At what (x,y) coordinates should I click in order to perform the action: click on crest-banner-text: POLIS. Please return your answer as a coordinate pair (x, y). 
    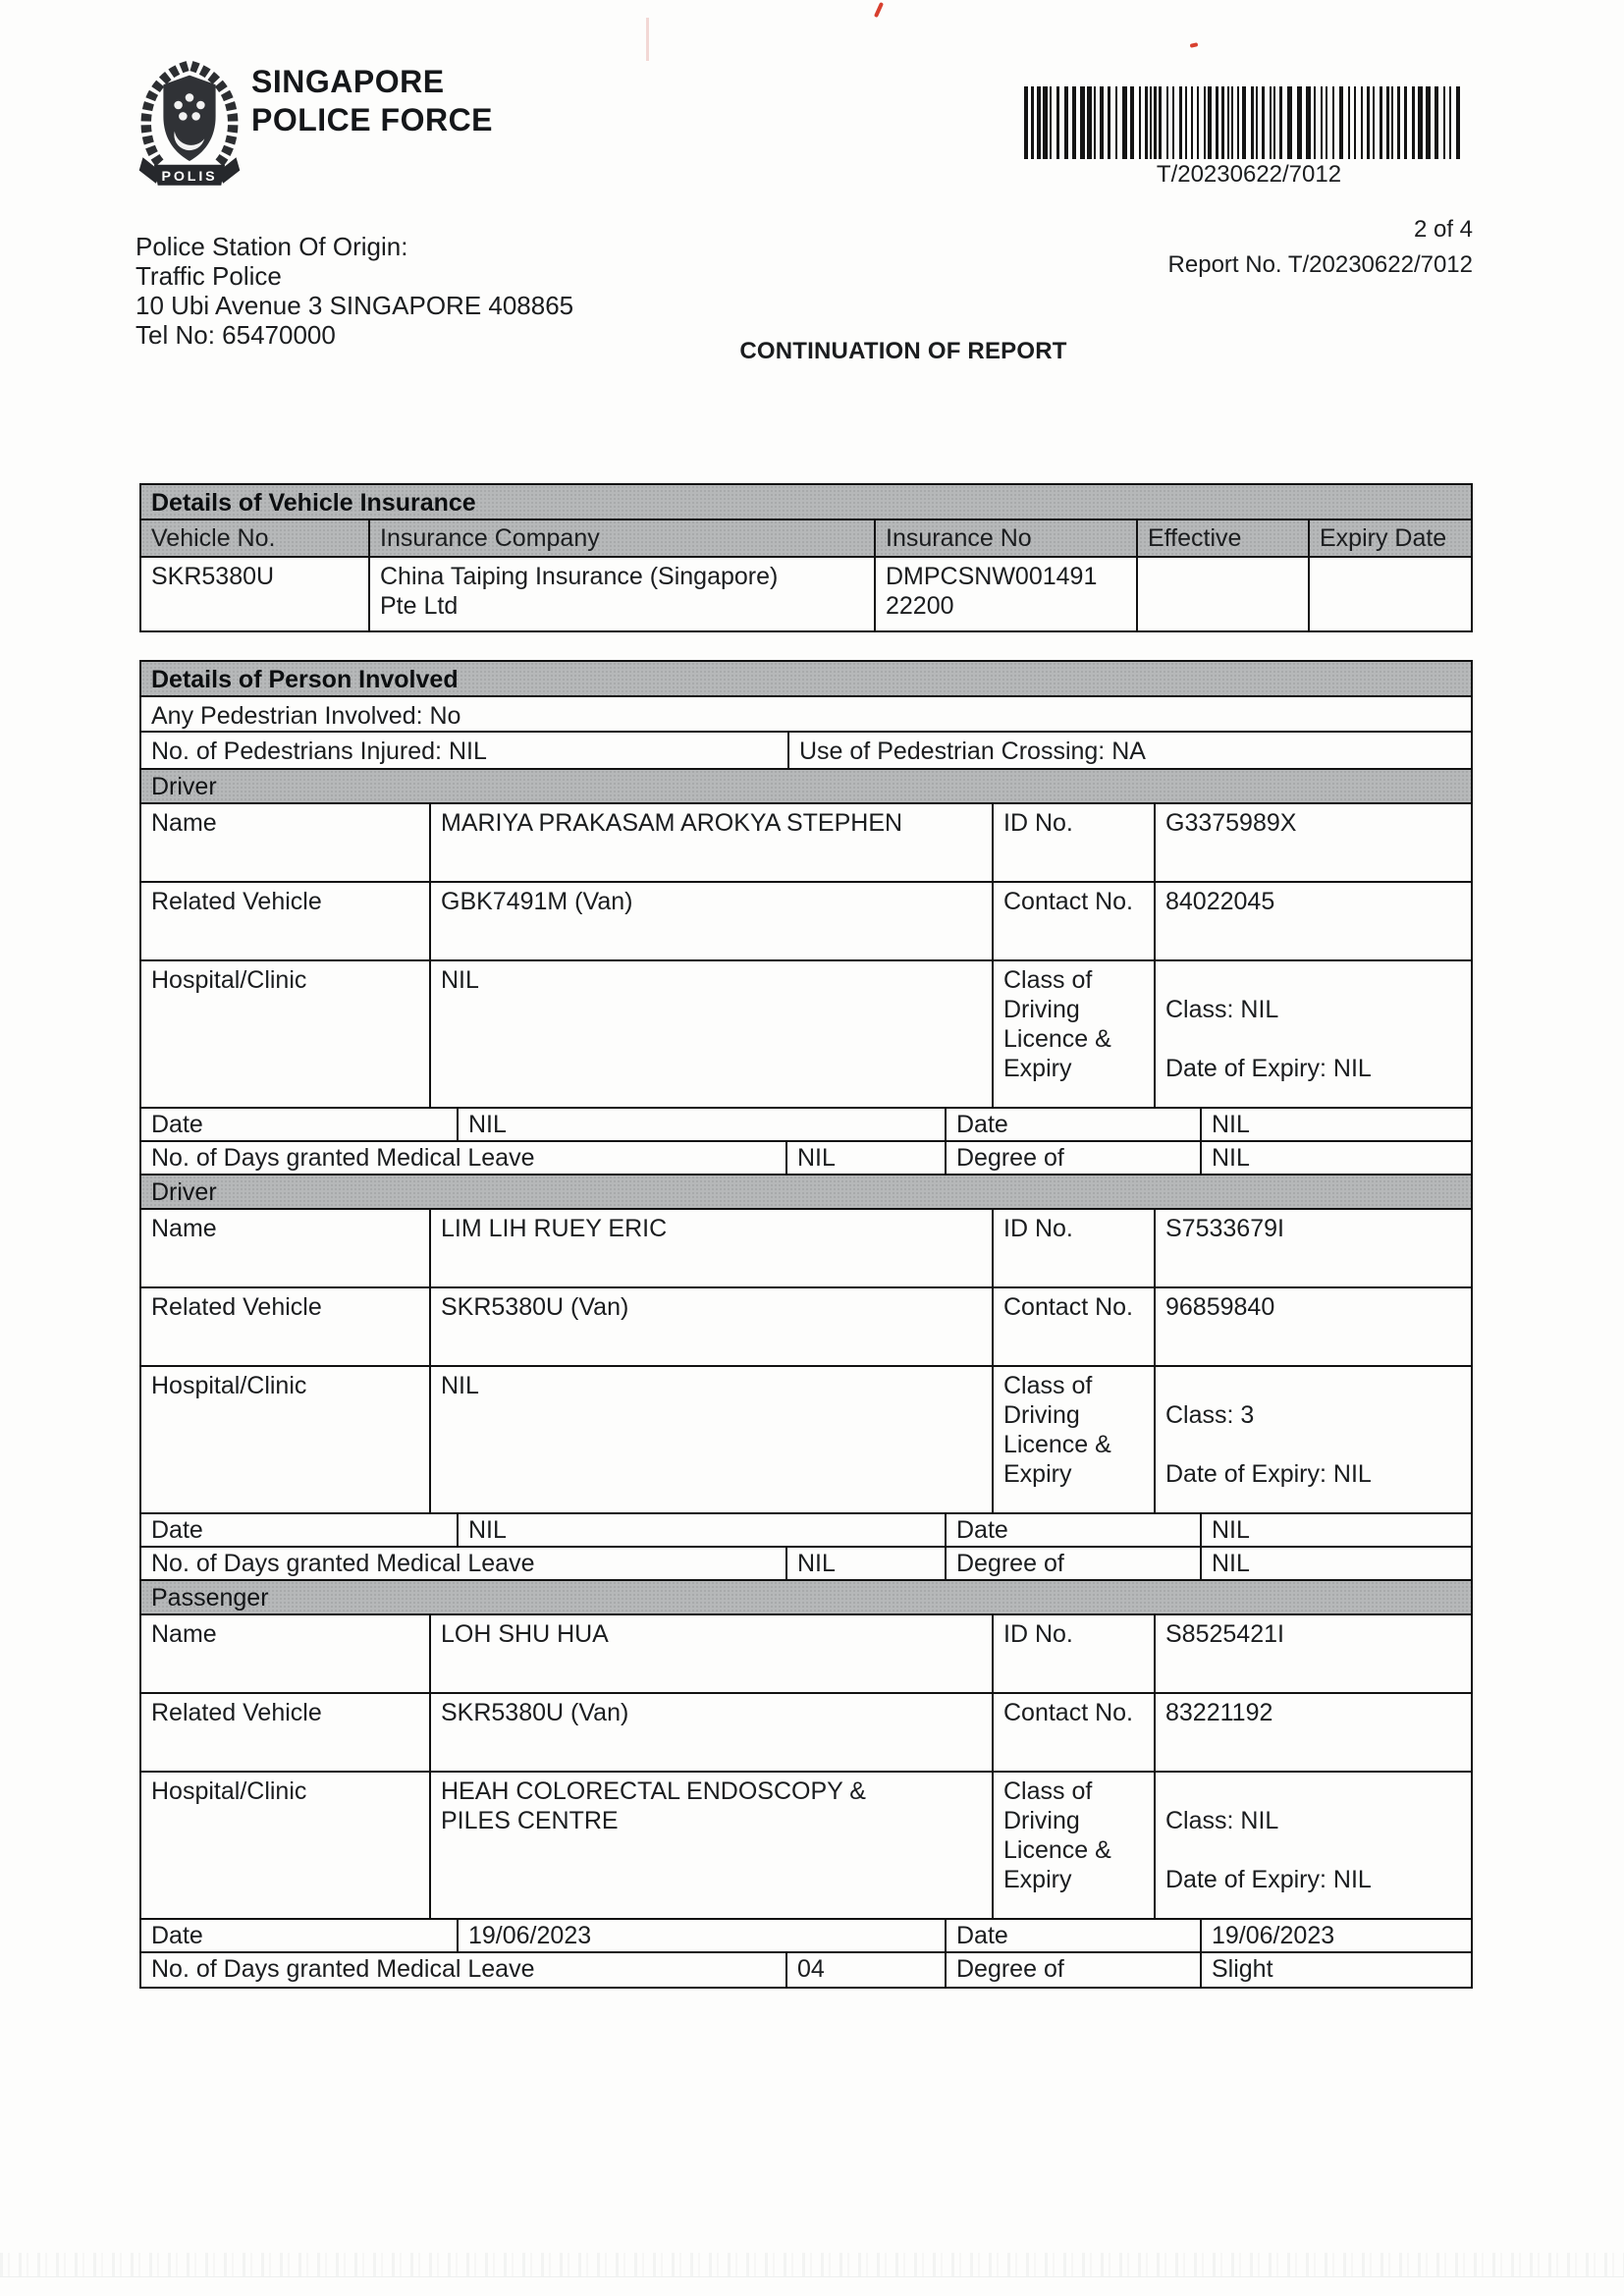
    Looking at the image, I should click on (189, 177).